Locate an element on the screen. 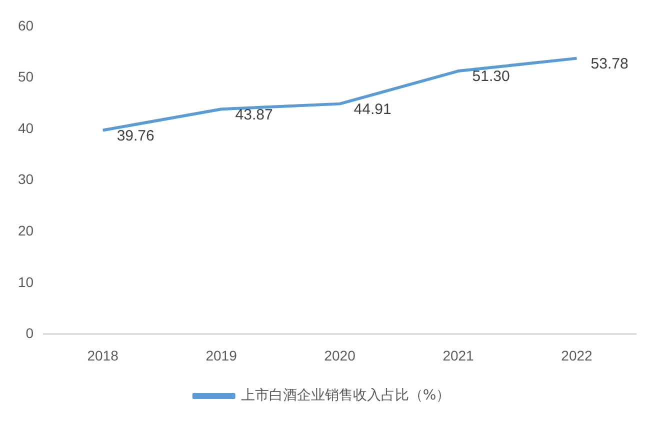 This screenshot has height=421, width=648. x-tick-label: 2018 is located at coordinates (103, 355).